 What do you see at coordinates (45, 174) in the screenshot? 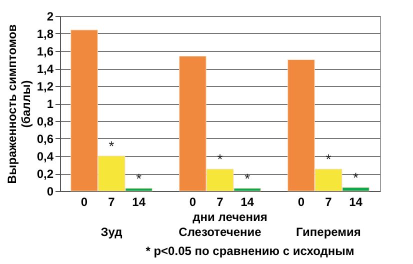
I see `y-tick-label: 0,2` at bounding box center [45, 174].